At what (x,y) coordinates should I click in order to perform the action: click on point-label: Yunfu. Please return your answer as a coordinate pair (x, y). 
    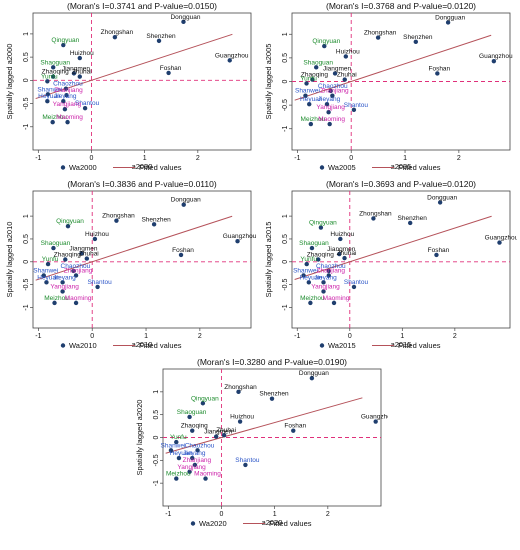
    Looking at the image, I should click on (308, 78).